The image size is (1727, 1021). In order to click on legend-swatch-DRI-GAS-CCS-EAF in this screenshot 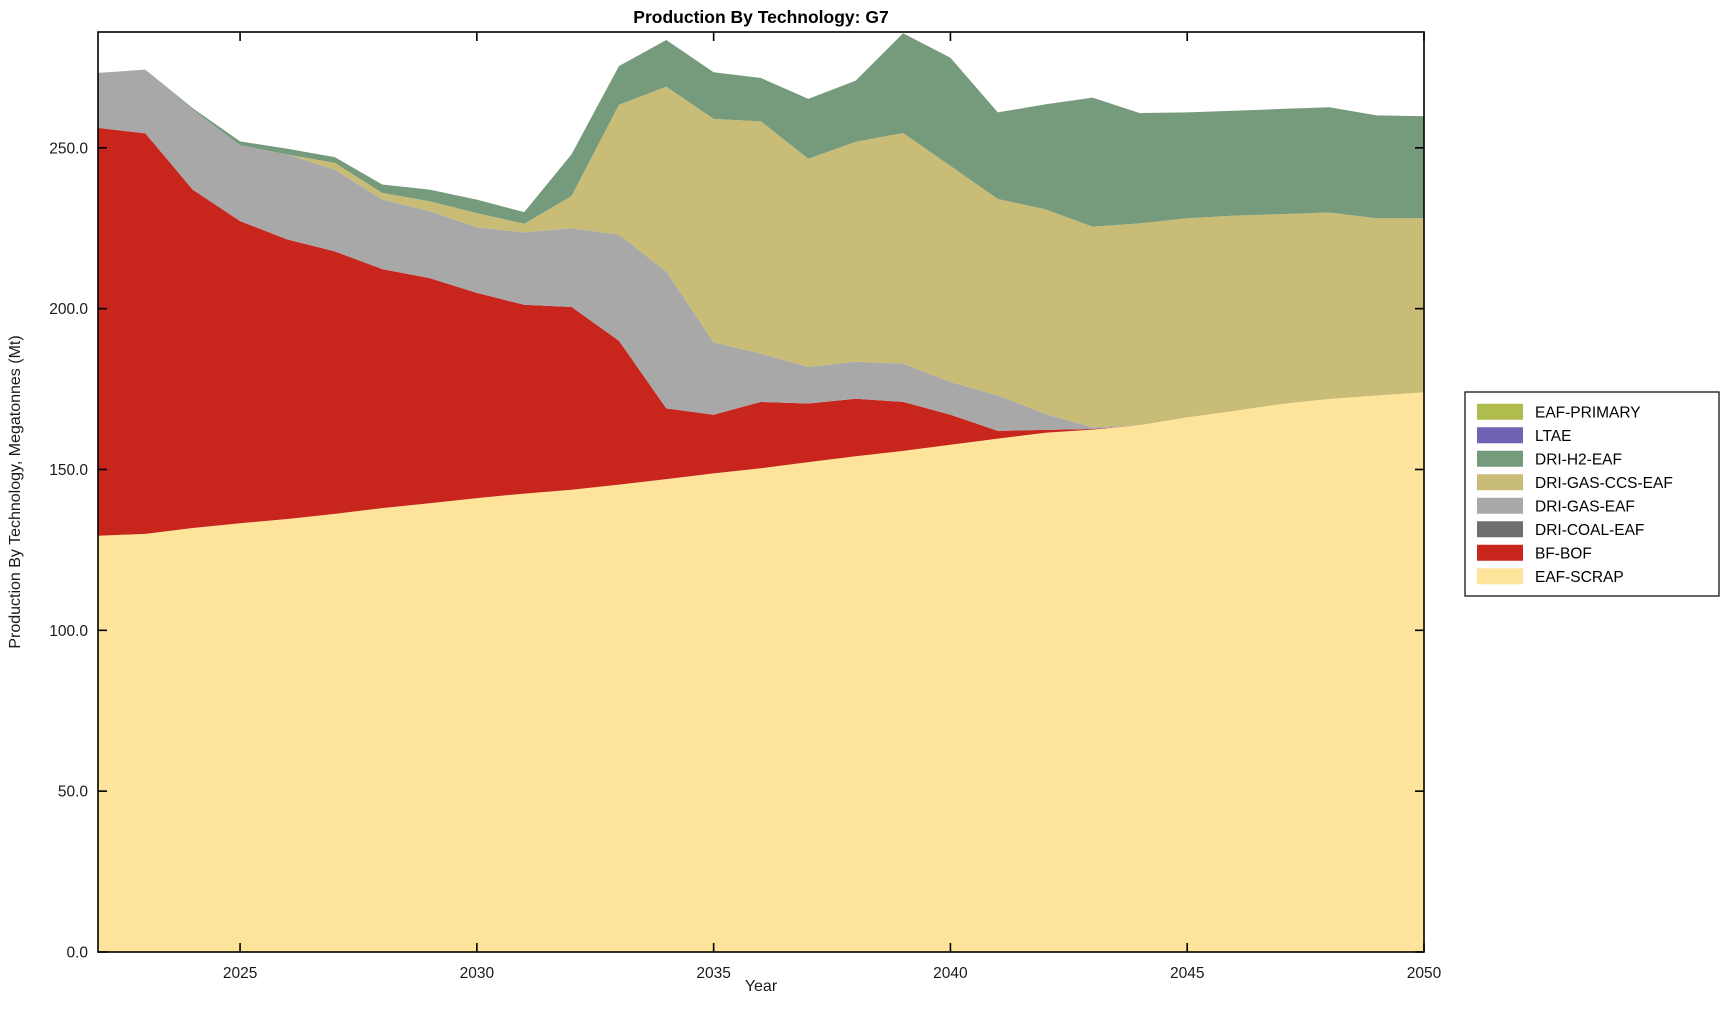, I will do `click(1500, 482)`.